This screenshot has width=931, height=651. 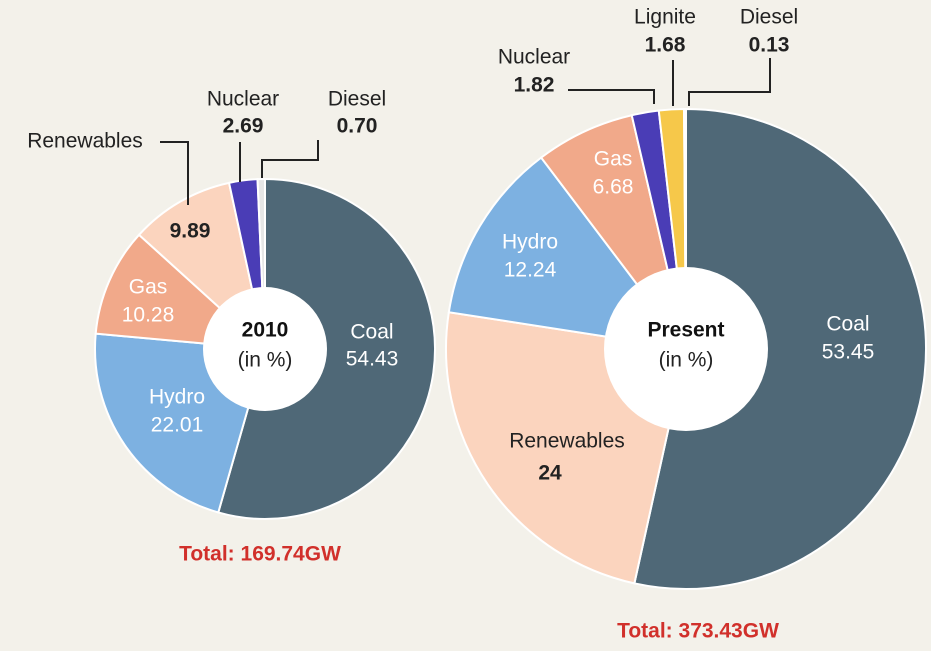 I want to click on center-label: Present, so click(x=685, y=330).